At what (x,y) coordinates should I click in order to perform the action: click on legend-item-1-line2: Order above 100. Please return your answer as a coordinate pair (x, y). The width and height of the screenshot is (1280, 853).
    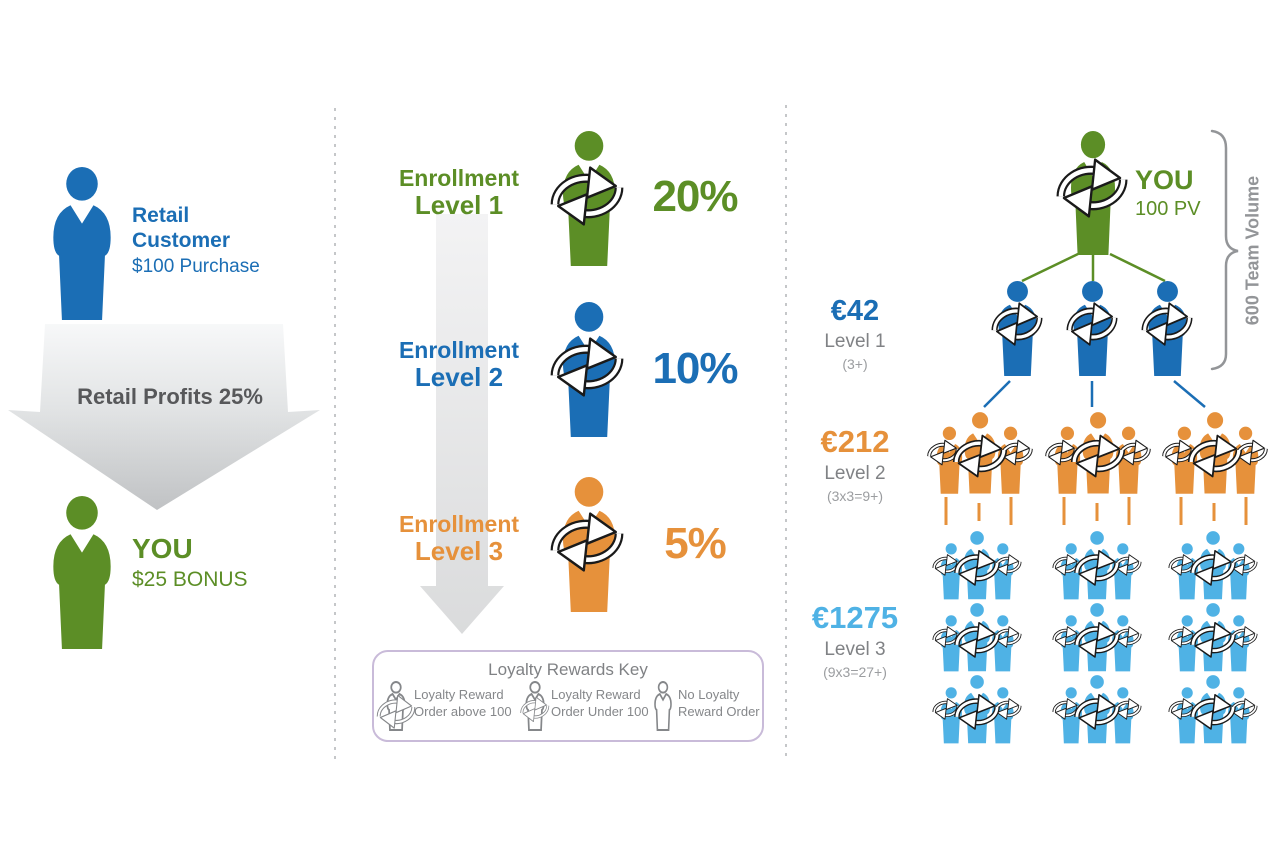
    Looking at the image, I should click on (463, 711).